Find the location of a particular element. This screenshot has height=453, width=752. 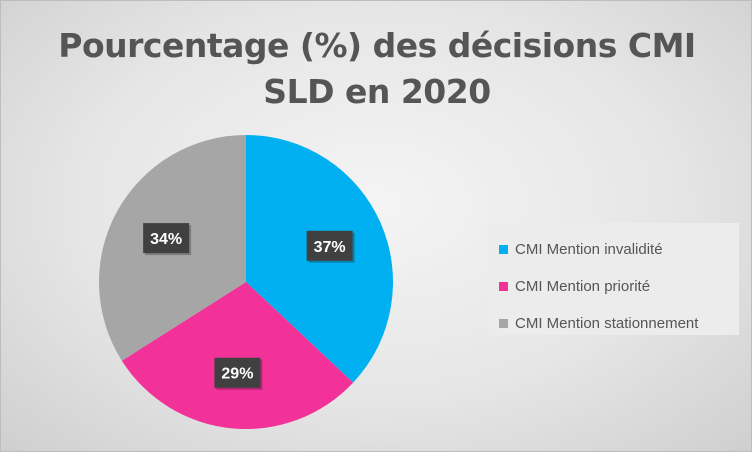

data-label-text-priorite: 29% is located at coordinates (237, 374).